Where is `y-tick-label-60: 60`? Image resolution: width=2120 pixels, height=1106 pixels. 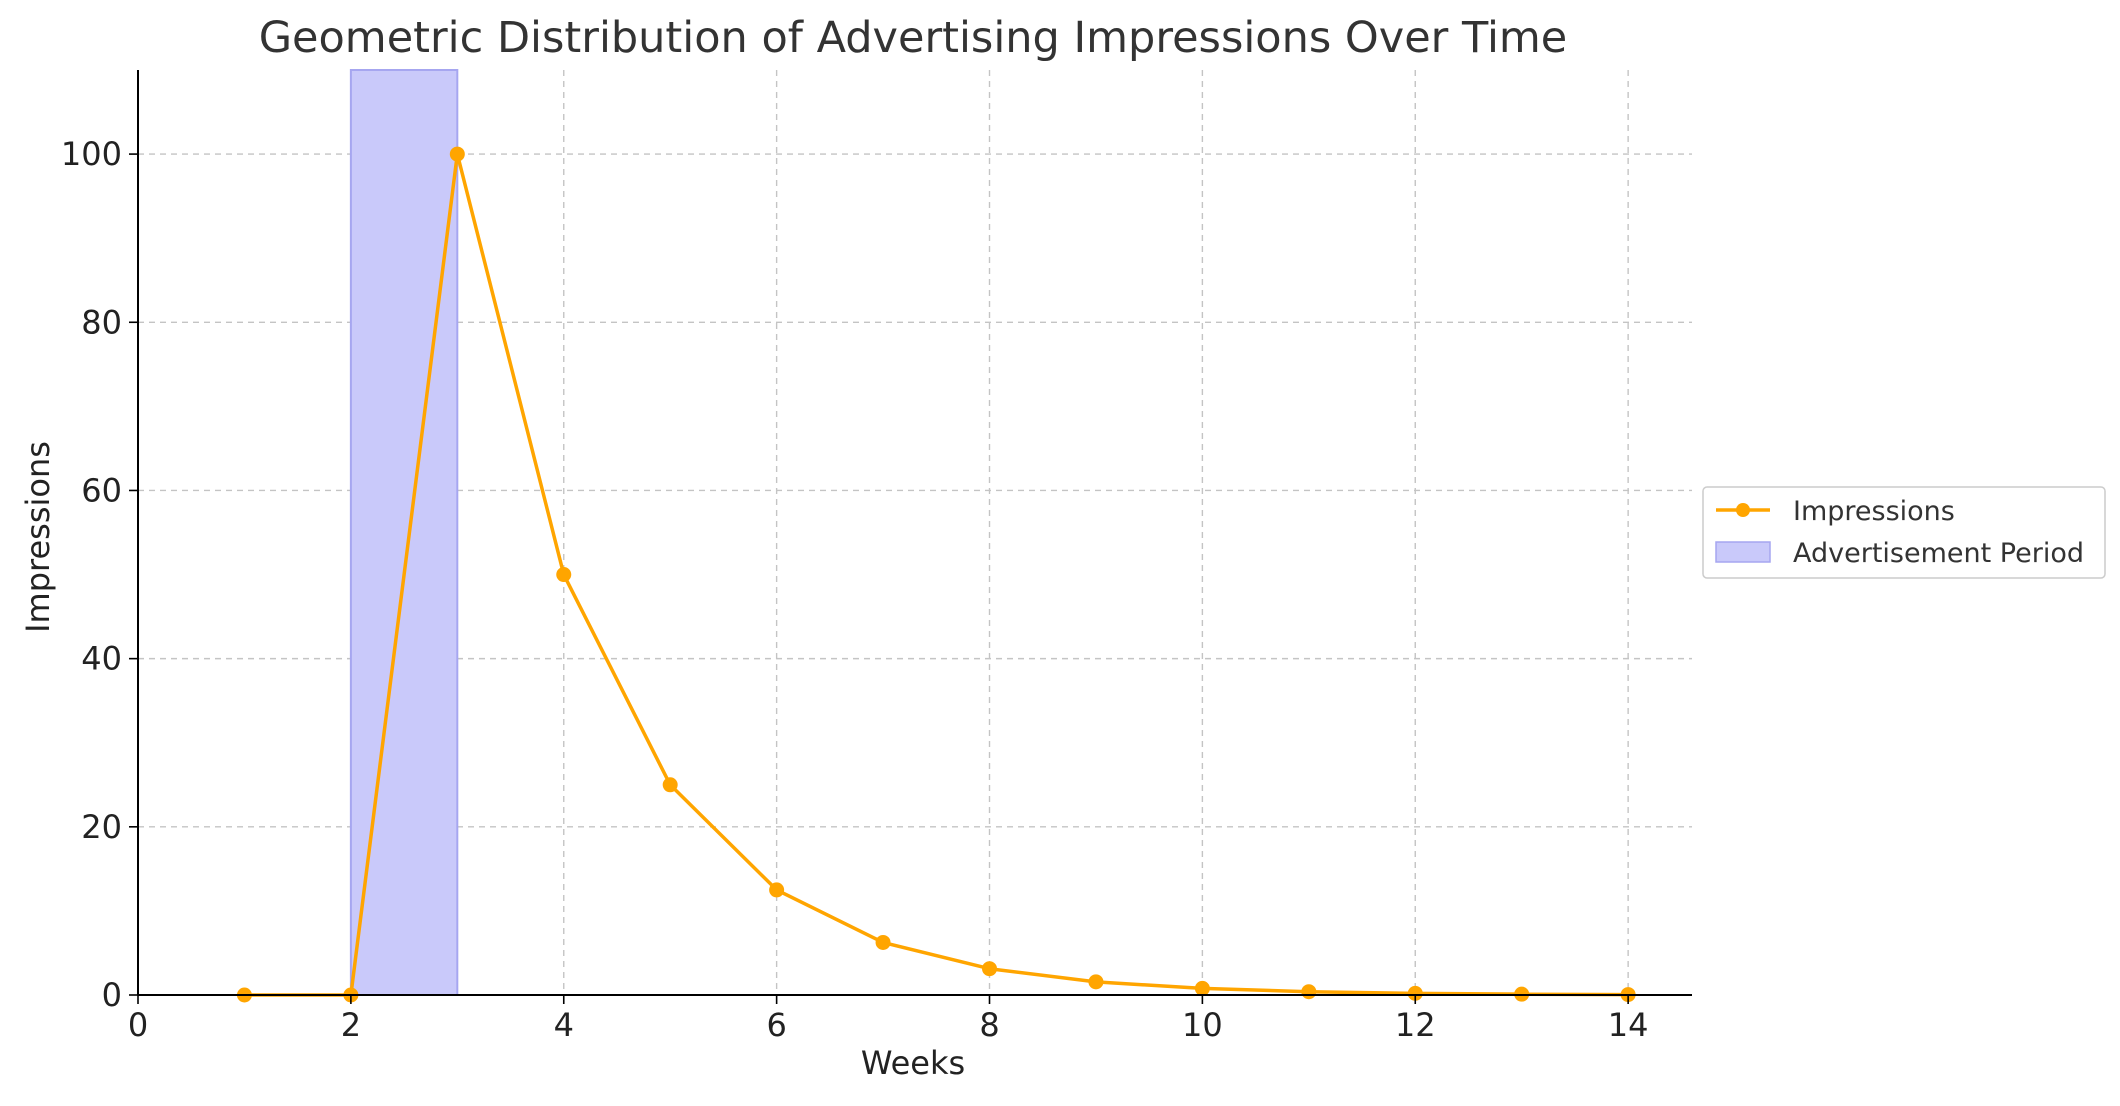
y-tick-label-60: 60 is located at coordinates (101, 490).